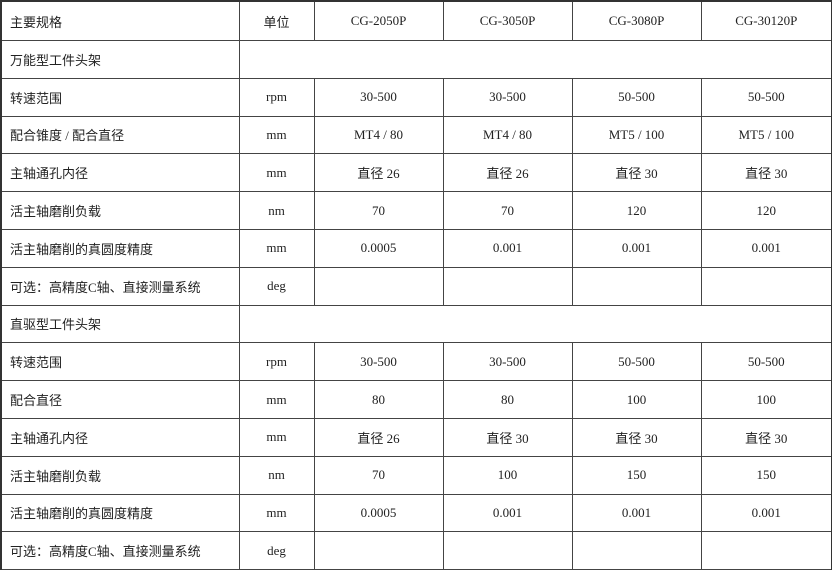  I want to click on table-row: 主轴通孔内径 mm 直径 26 直径 30 直径 30 直径 30, so click(416, 437).